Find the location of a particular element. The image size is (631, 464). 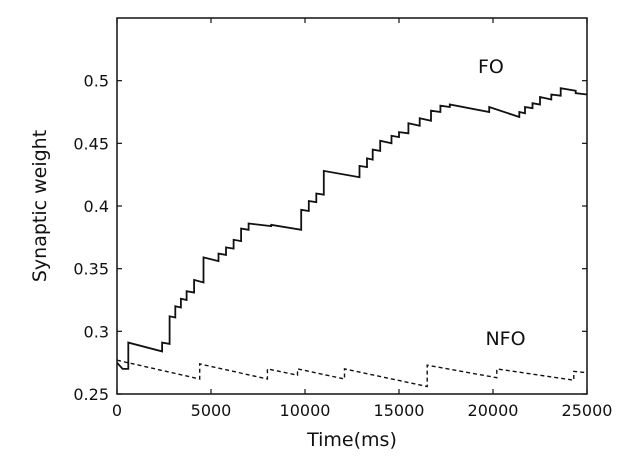

y-tick-label: 0.45 is located at coordinates (91, 143).